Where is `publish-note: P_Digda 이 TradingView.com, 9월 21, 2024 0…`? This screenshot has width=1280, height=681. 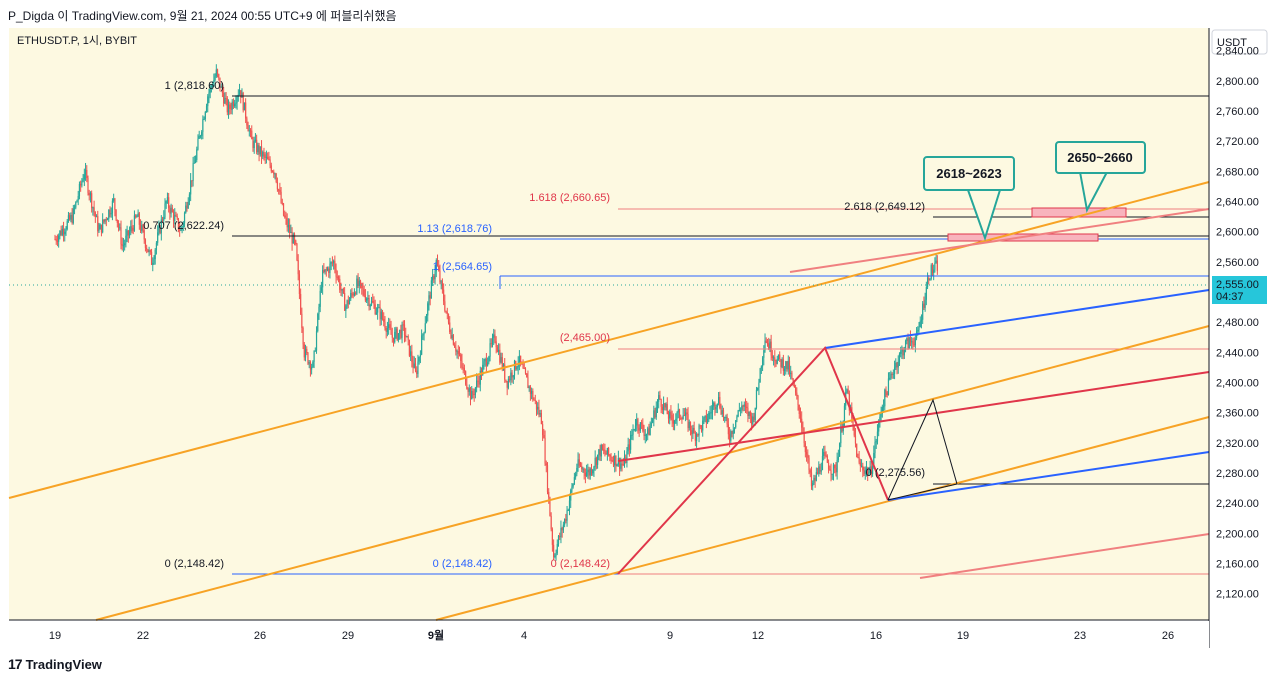
publish-note: P_Digda 이 TradingView.com, 9월 21, 2024 0… is located at coordinates (202, 16).